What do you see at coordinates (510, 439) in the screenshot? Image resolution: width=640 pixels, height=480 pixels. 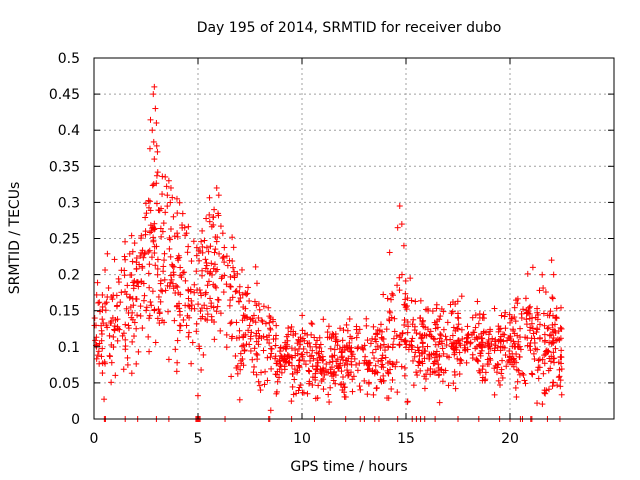 I see `x-tick-label: 20` at bounding box center [510, 439].